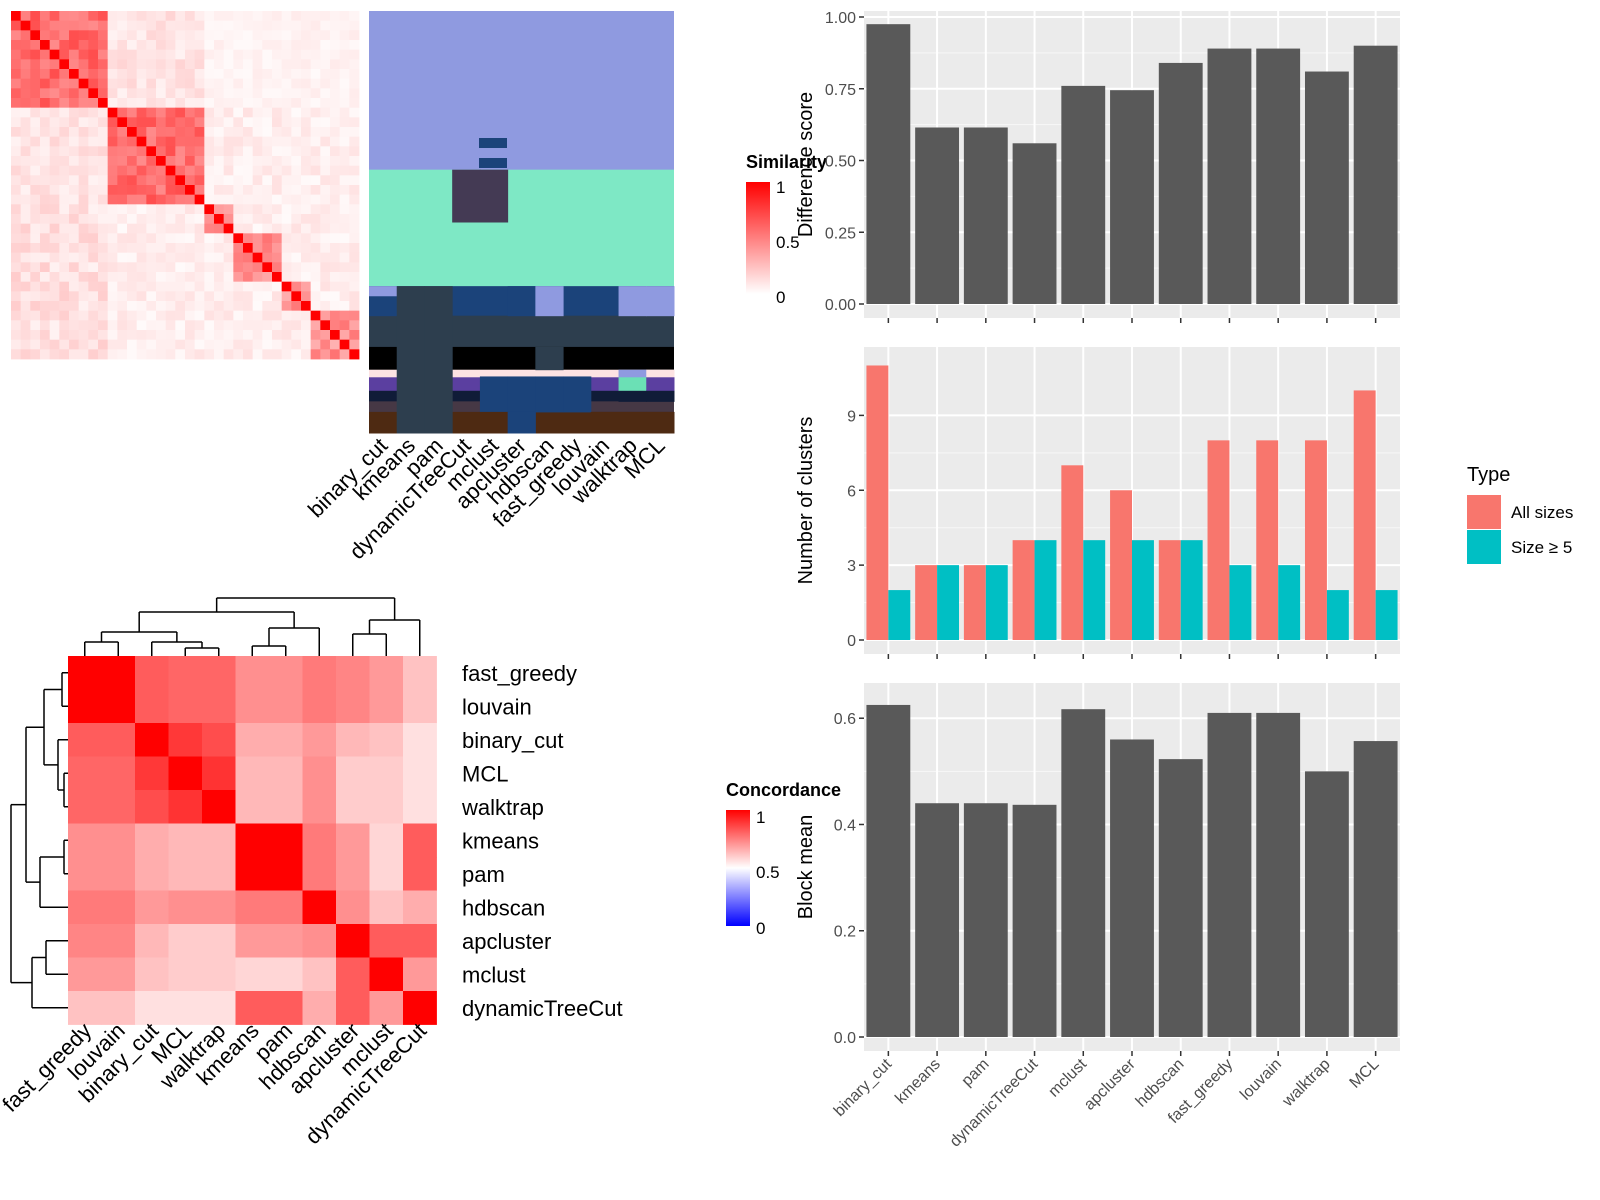  What do you see at coordinates (506, 941) in the screenshot?
I see `concordance-row-label-apcluster: apcluster` at bounding box center [506, 941].